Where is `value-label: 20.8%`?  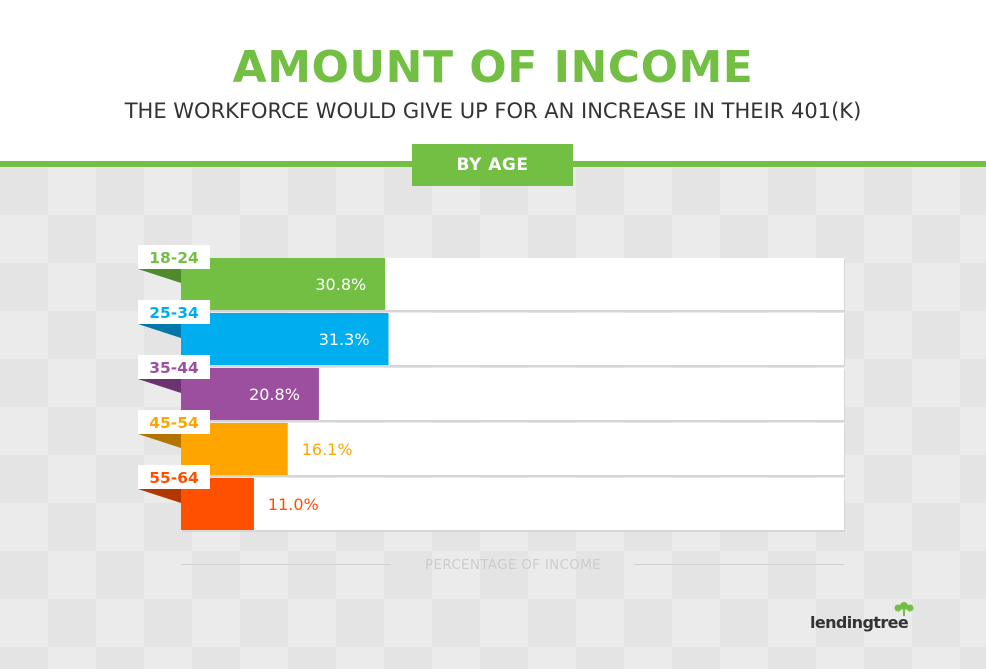 value-label: 20.8% is located at coordinates (274, 394).